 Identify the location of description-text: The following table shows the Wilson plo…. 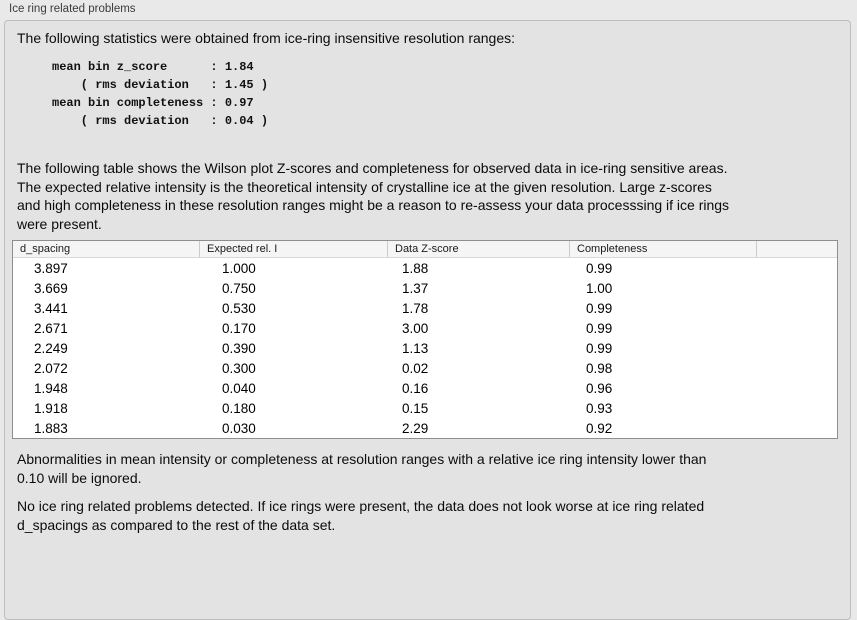
(373, 196).